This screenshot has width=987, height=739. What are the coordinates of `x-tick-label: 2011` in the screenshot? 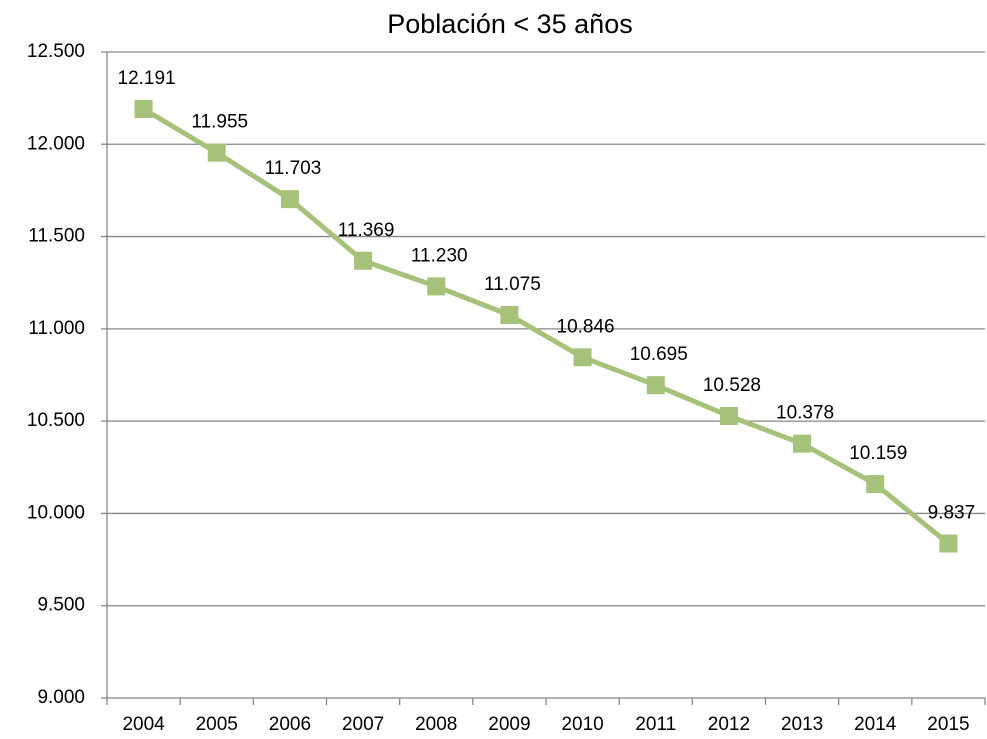 It's located at (655, 724).